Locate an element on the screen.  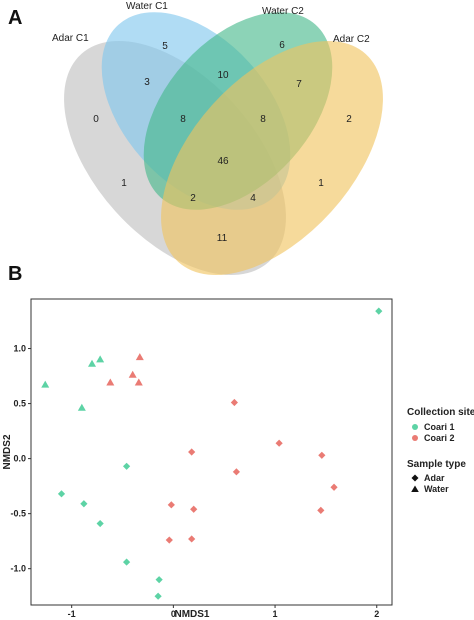
x-axis-ticks: -1 0 1 2 is located at coordinates (223, 612).